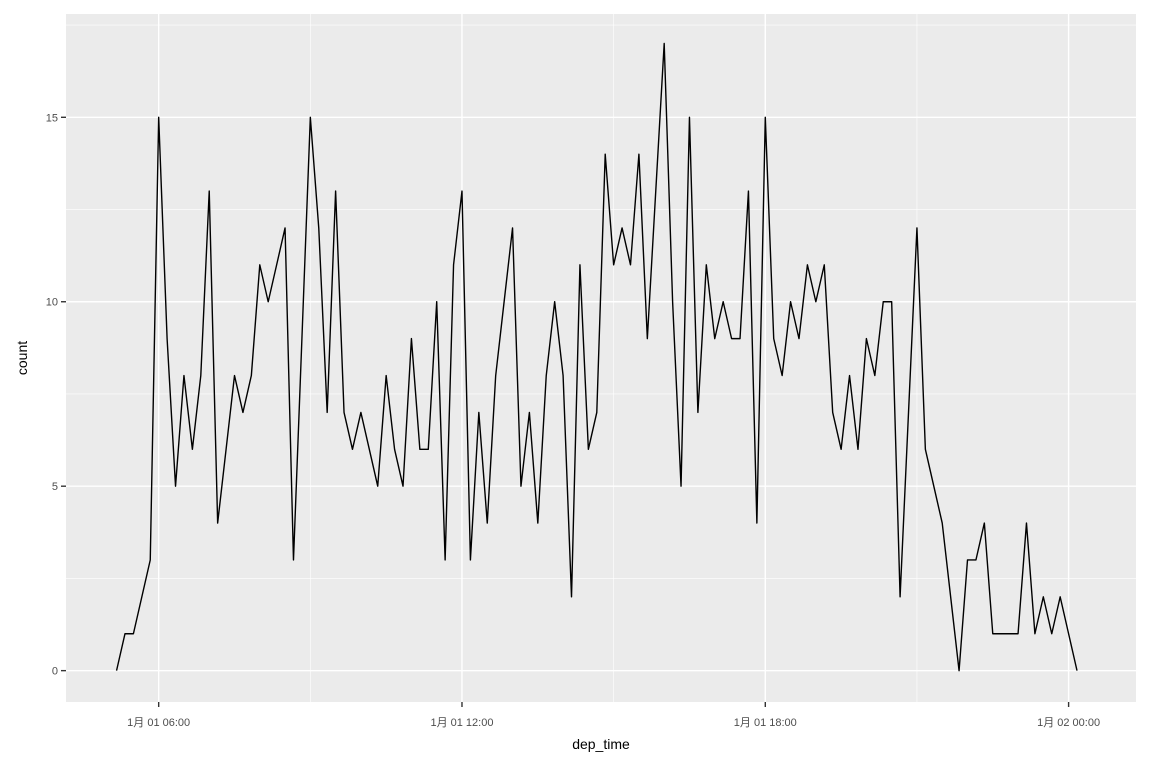  Describe the element at coordinates (52, 303) in the screenshot. I see `y-tick-label: 10` at that location.